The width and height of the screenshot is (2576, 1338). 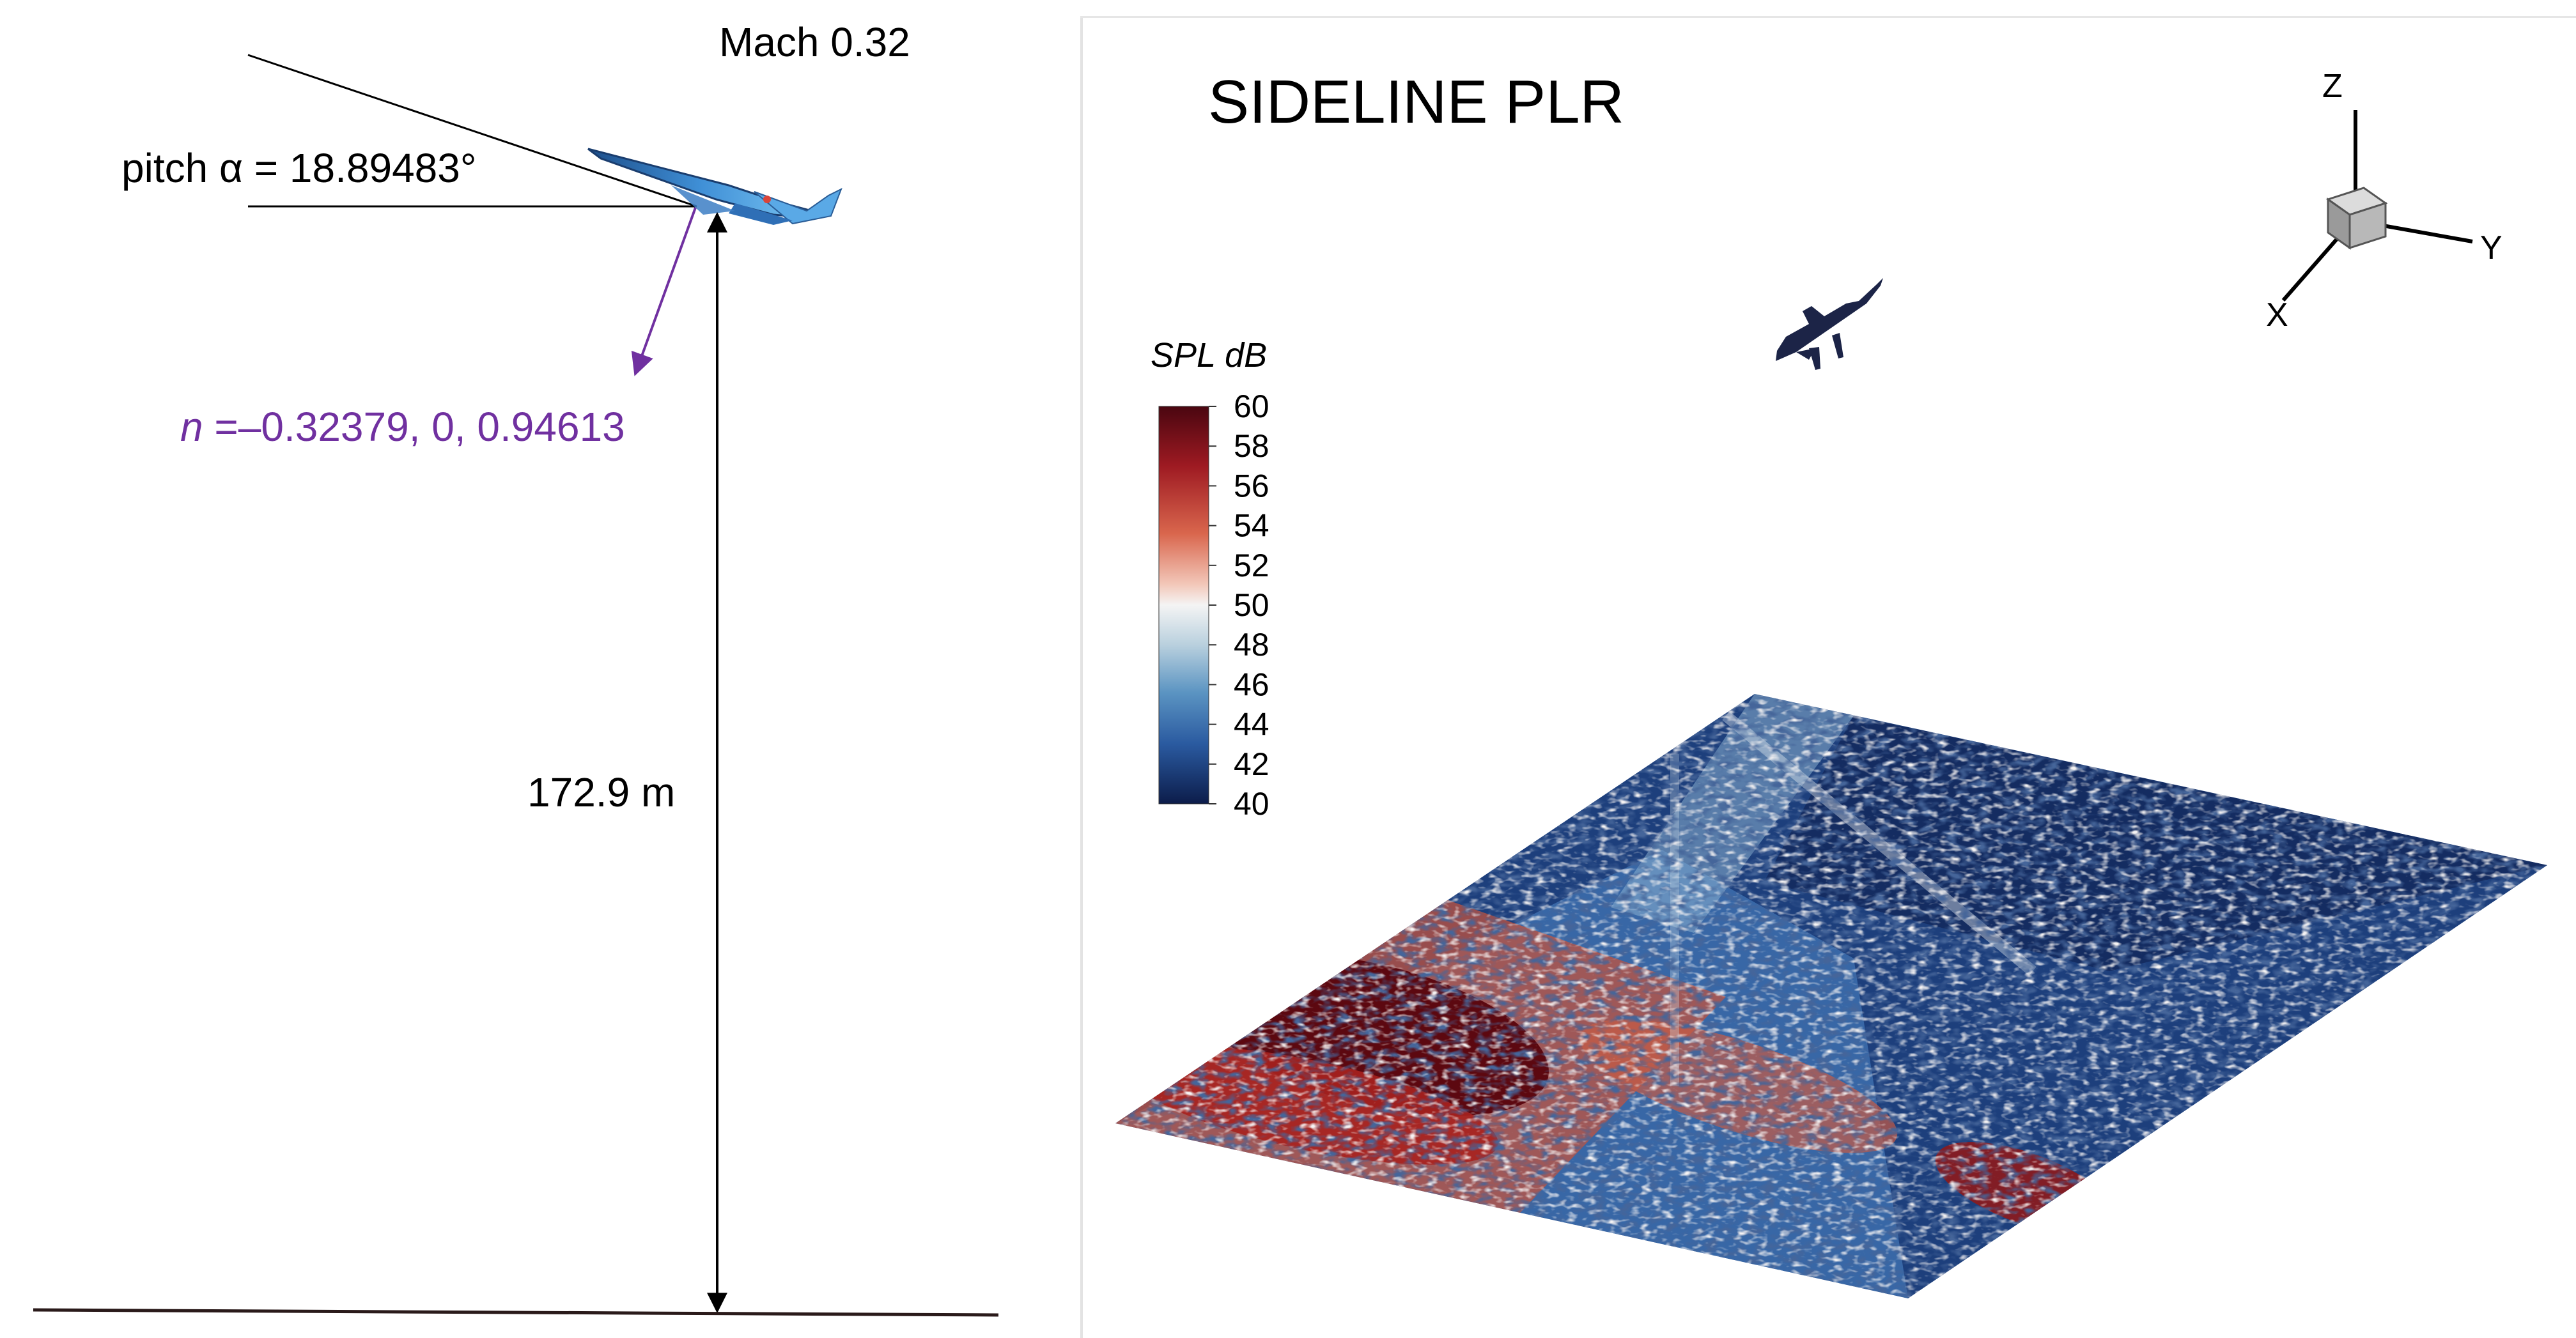 I want to click on x-axis-line, so click(x=2314, y=265).